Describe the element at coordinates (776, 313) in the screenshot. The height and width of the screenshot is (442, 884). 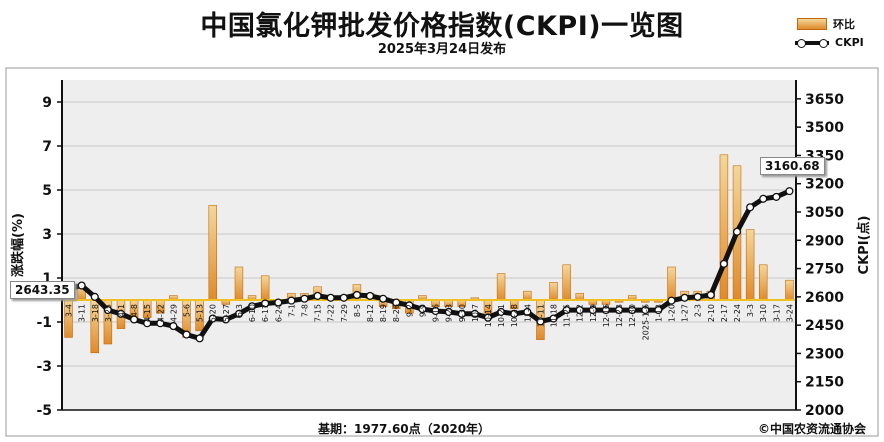
I see `x-tick-label: 3-17` at that location.